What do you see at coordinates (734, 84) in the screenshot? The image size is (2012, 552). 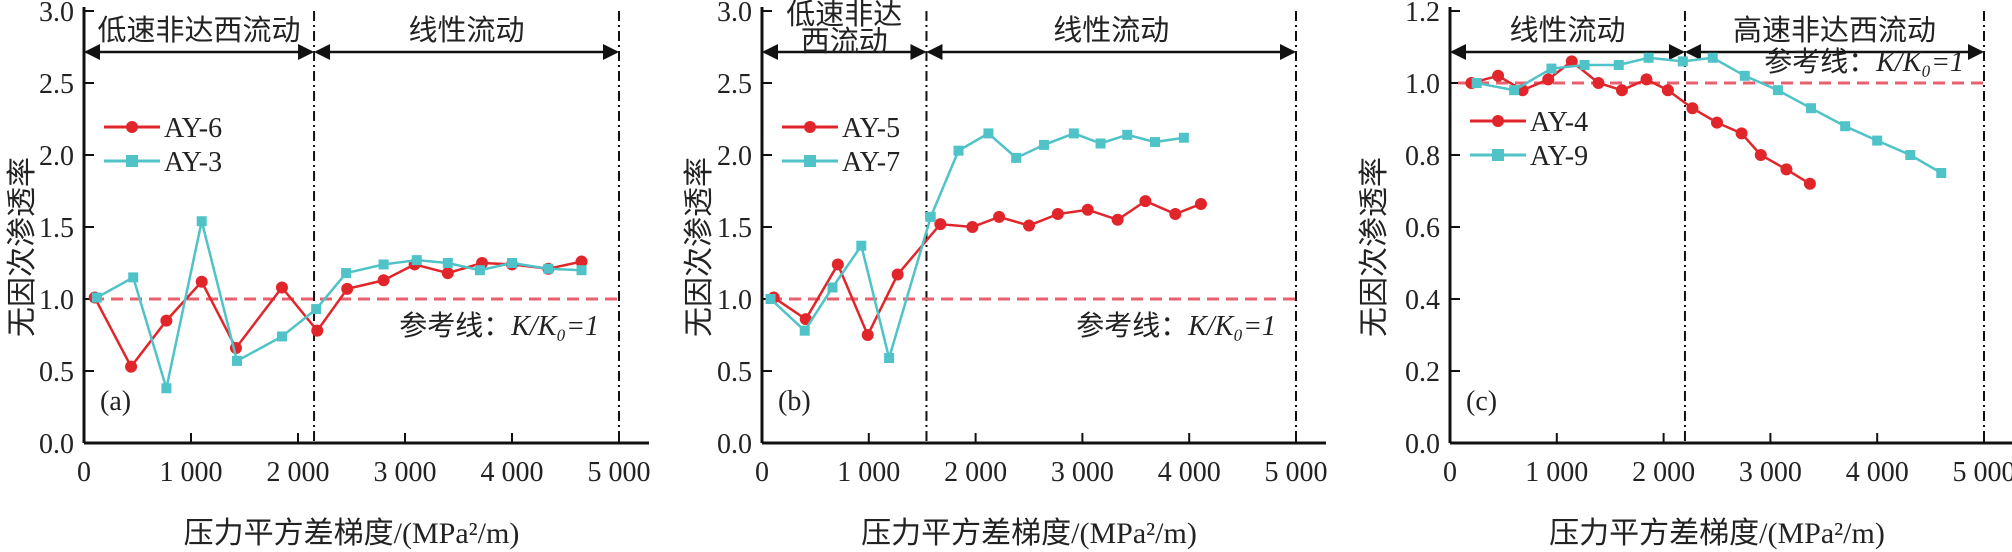 I see `y-tick-label: 2.5` at bounding box center [734, 84].